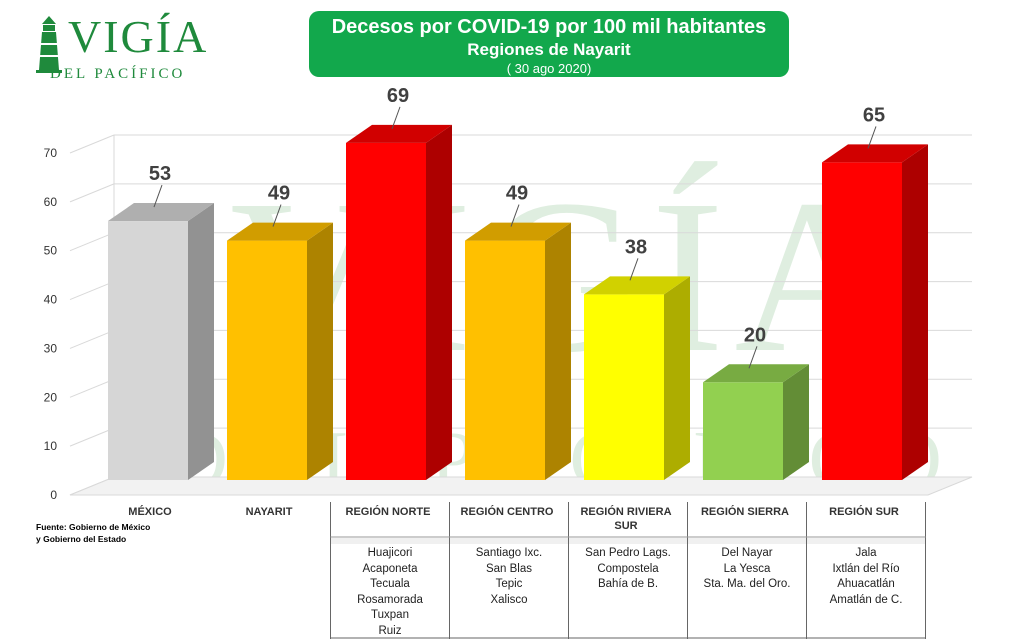 This screenshot has height=640, width=1024. Describe the element at coordinates (625, 526) in the screenshot. I see `x-tick-label: SUR` at that location.